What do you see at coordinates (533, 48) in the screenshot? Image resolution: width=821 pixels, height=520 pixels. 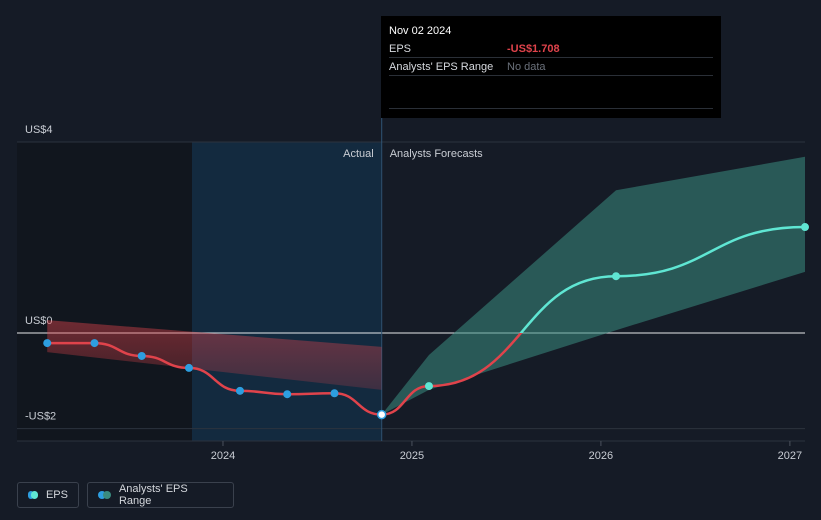 I see `tooltip-value: -US$1.708` at bounding box center [533, 48].